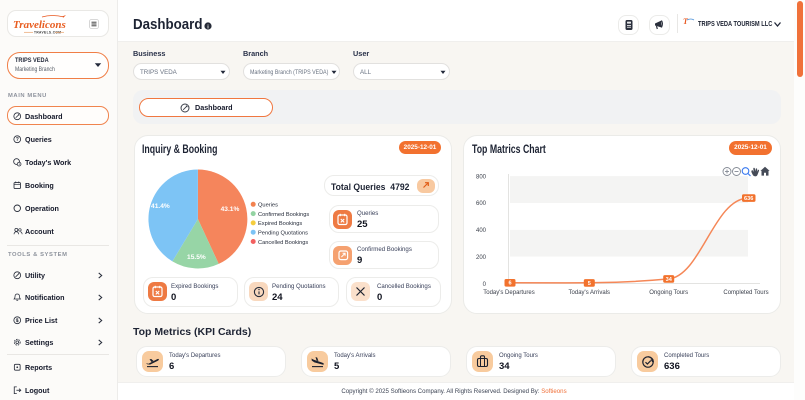 Image resolution: width=805 pixels, height=400 pixels. What do you see at coordinates (208, 27) in the screenshot?
I see `svg-text: i` at bounding box center [208, 27].